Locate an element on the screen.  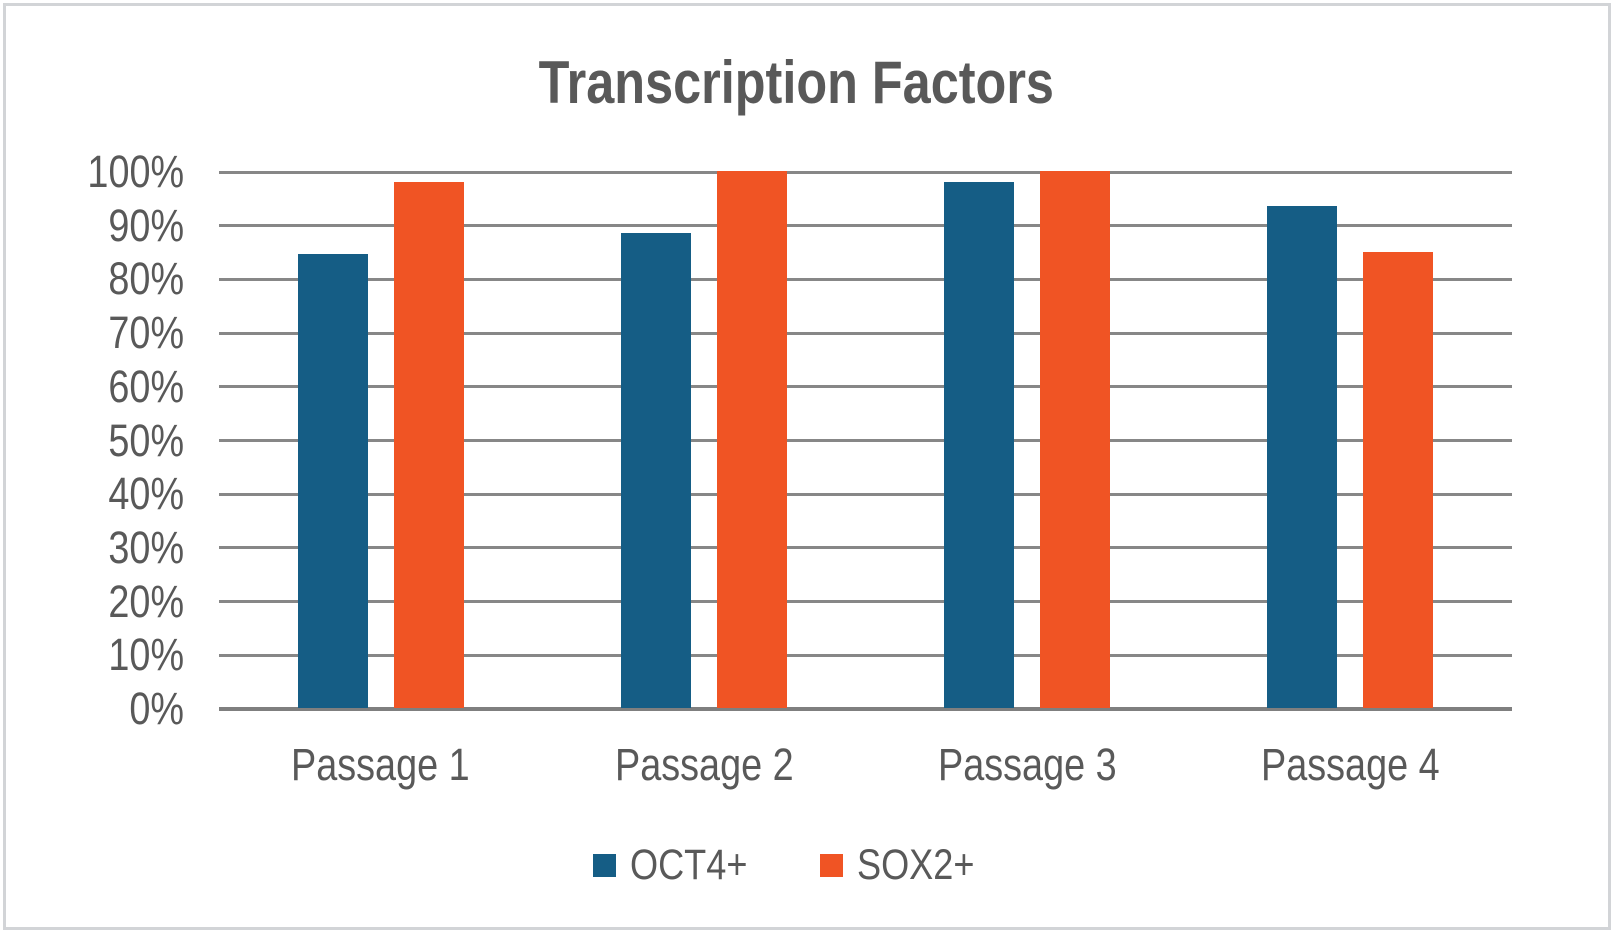
y-tick-label-90: 90% is located at coordinates (139, 225).